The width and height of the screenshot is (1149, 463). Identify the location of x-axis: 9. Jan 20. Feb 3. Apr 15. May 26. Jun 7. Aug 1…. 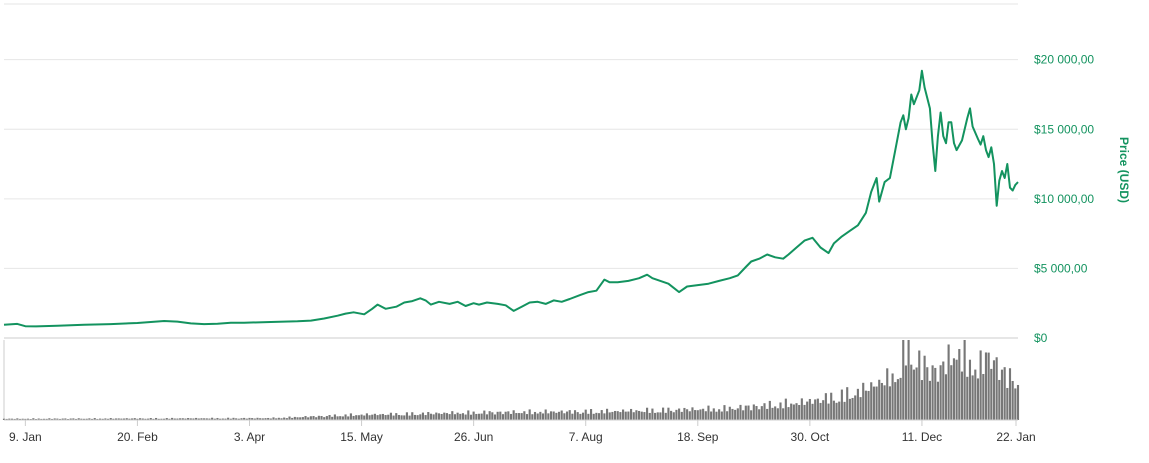
(522, 432).